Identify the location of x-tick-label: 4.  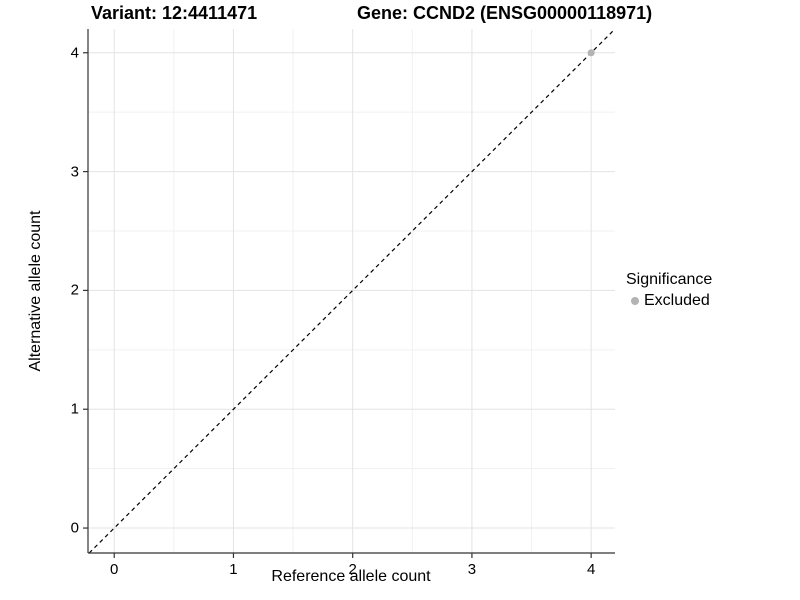
(591, 569).